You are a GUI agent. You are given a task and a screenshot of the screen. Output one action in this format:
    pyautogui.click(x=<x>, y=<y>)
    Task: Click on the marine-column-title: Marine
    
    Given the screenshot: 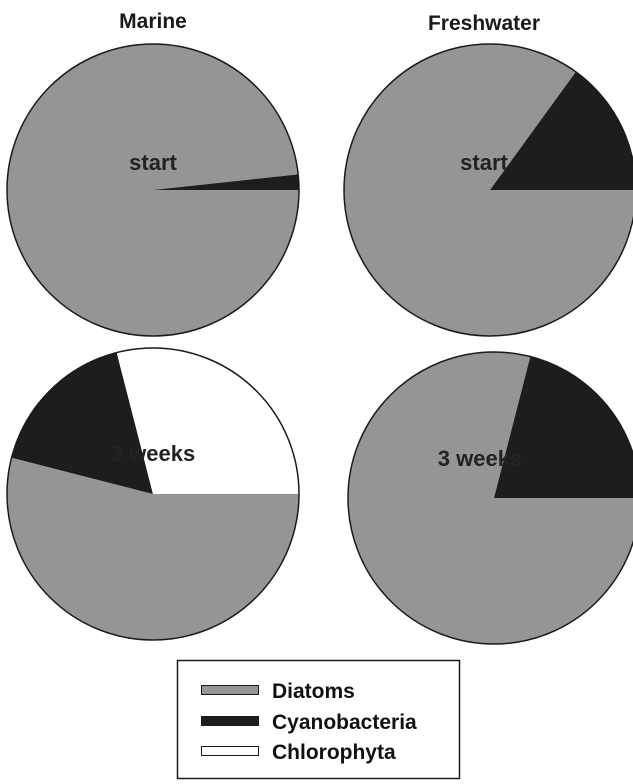 What is the action you would take?
    pyautogui.click(x=153, y=21)
    